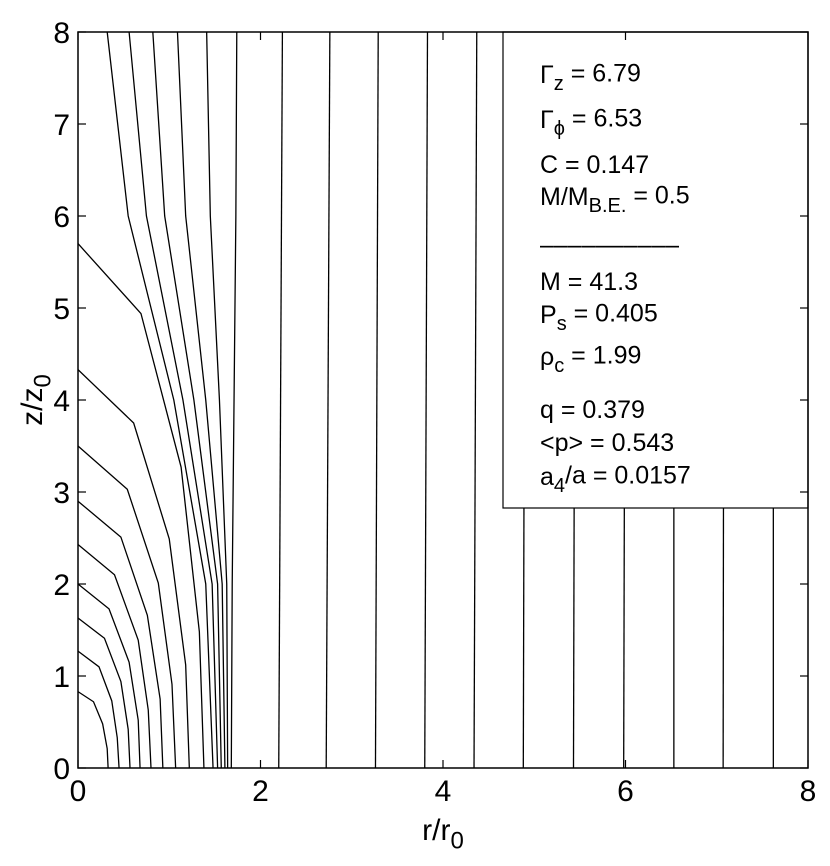  What do you see at coordinates (608, 206) in the screenshot?
I see `annotation-sub: B.E.` at bounding box center [608, 206].